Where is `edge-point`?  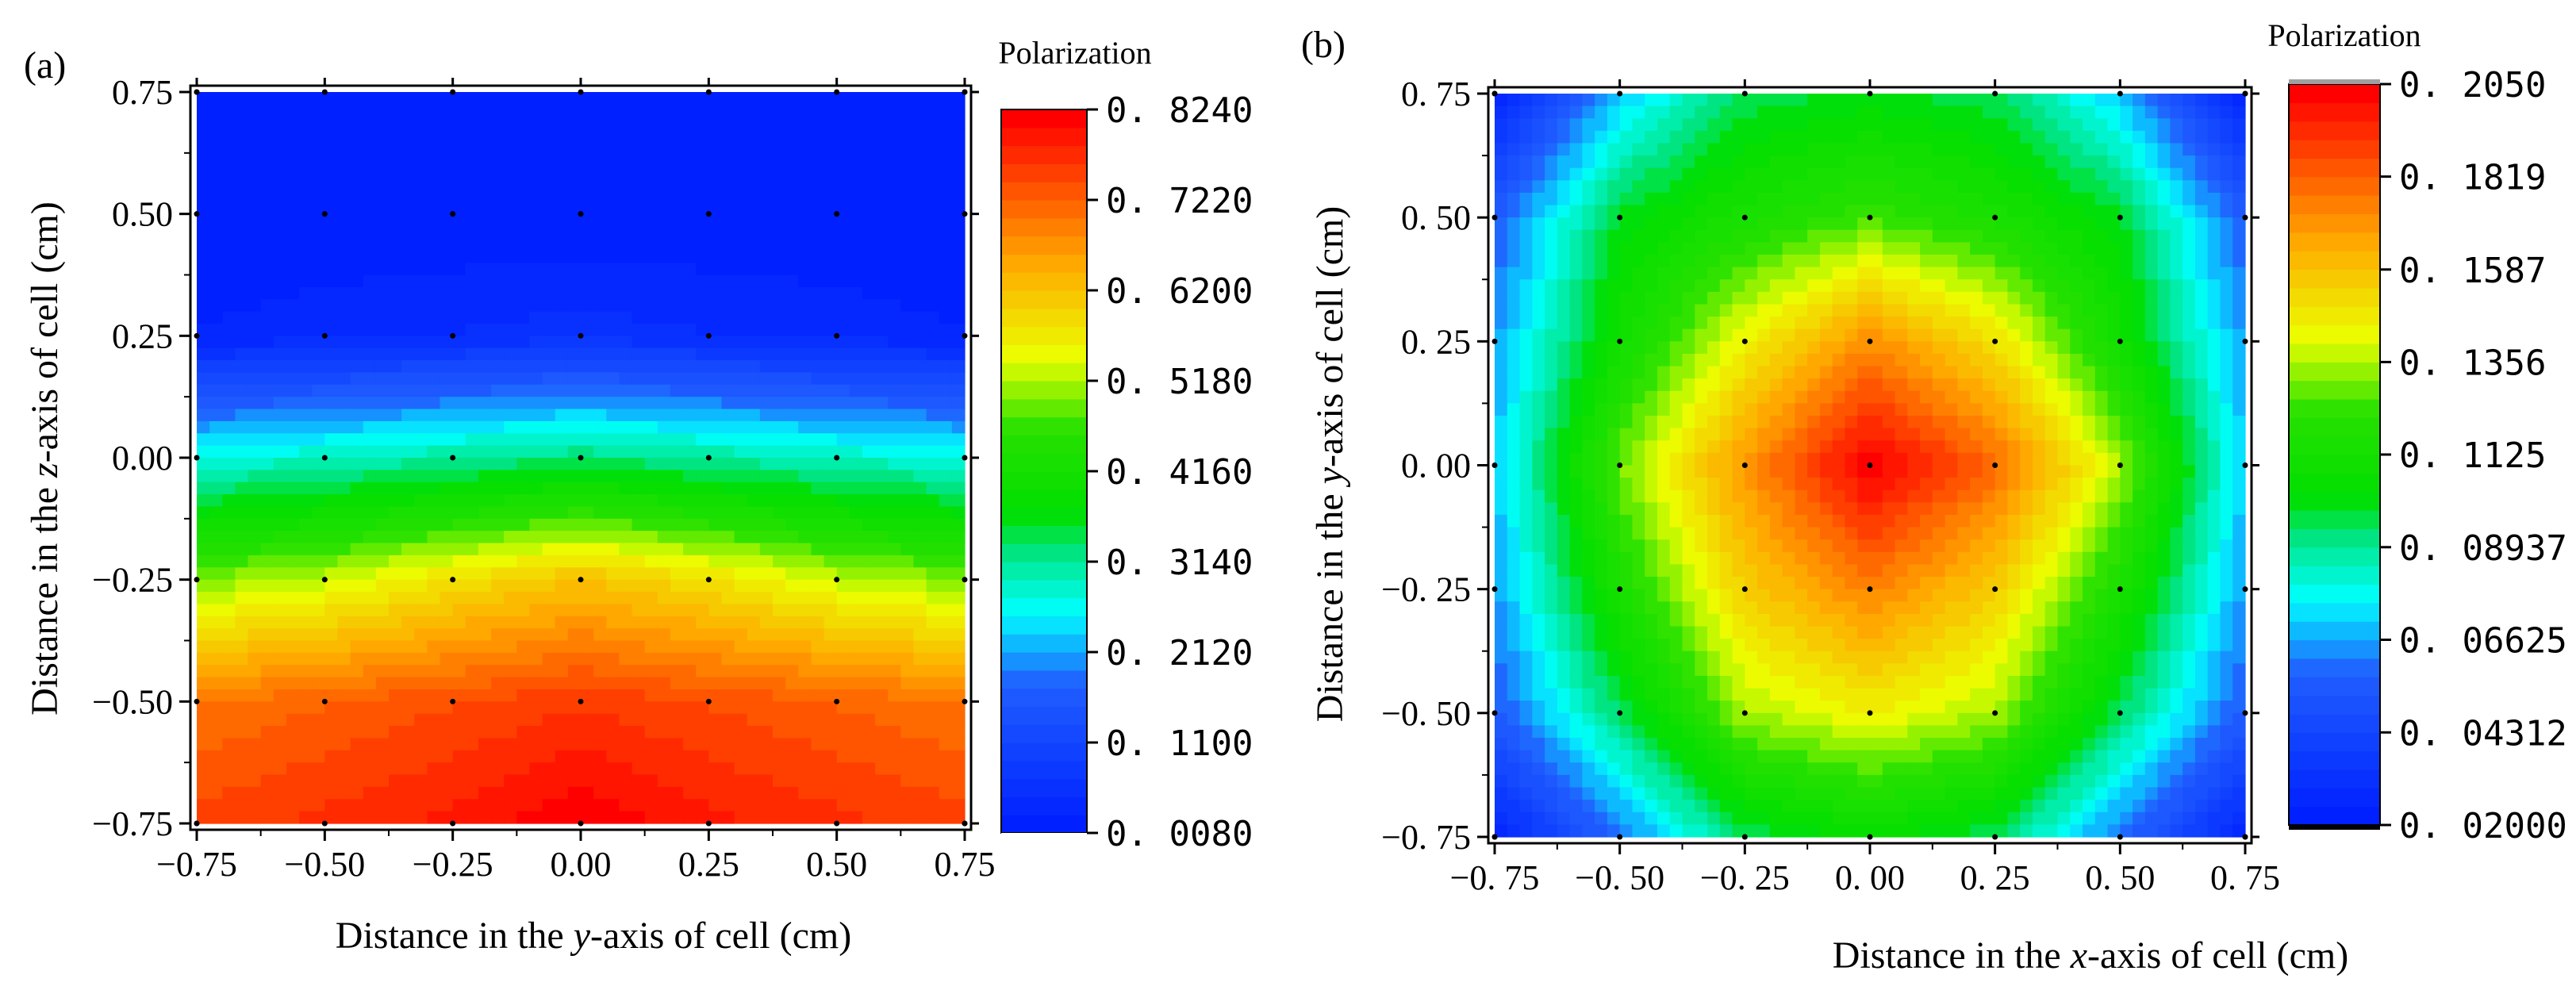 edge-point is located at coordinates (965, 214).